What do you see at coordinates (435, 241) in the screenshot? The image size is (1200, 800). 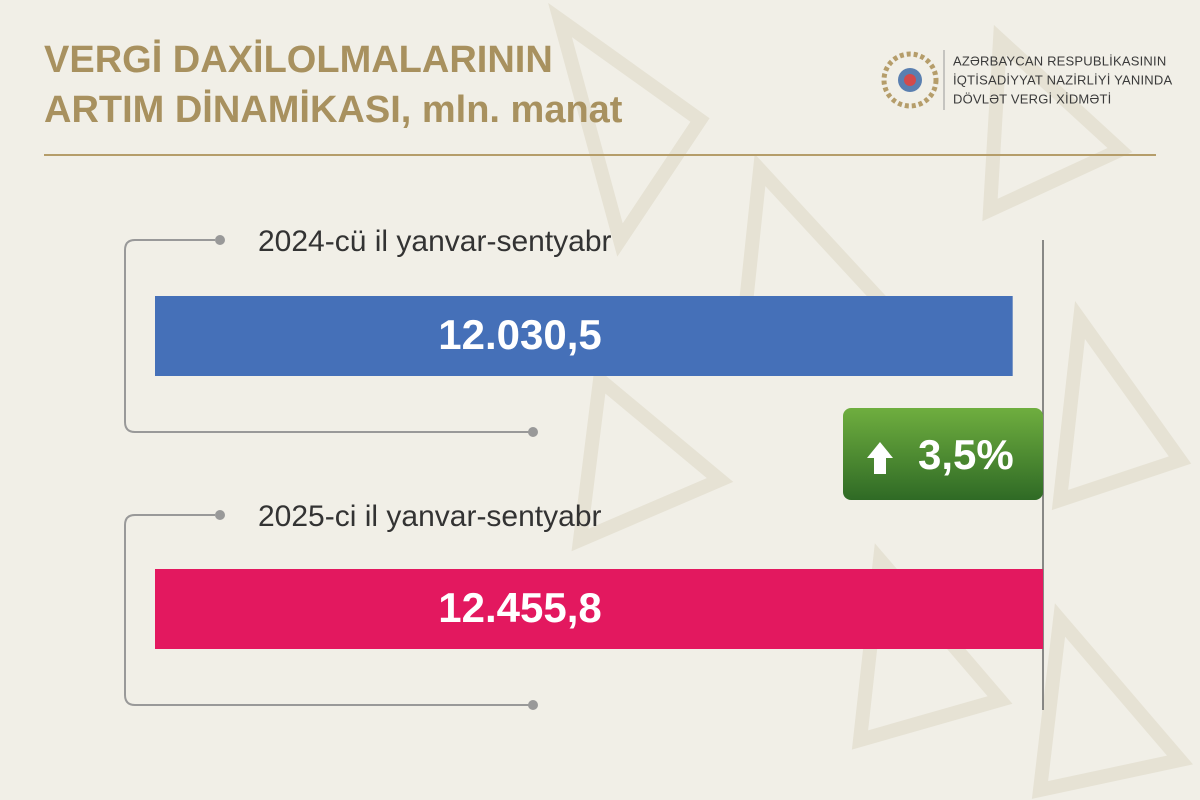 I see `category-label: 2024-cü il yanvar-sentyabr` at bounding box center [435, 241].